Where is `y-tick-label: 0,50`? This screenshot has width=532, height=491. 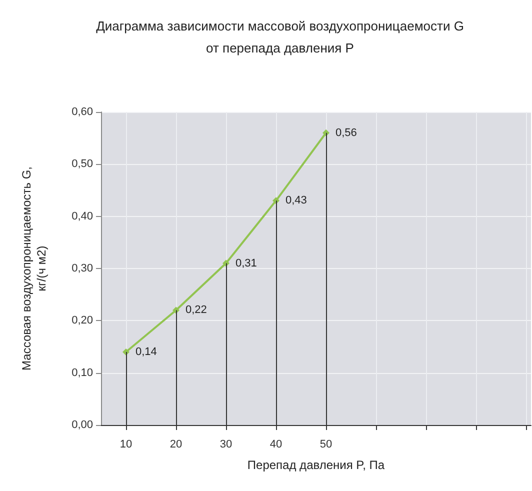 y-tick-label: 0,50 is located at coordinates (82, 164).